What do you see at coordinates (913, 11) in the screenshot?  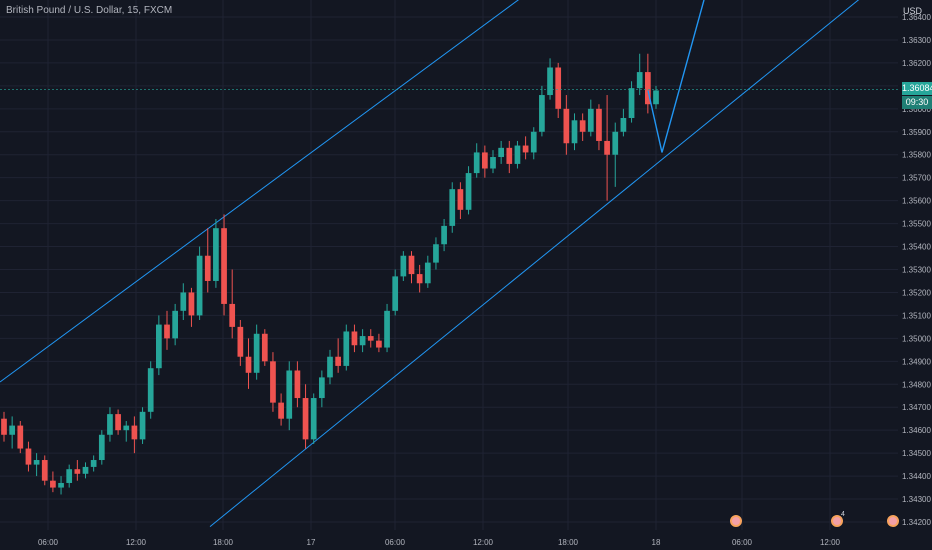 I see `currency-label: USD` at bounding box center [913, 11].